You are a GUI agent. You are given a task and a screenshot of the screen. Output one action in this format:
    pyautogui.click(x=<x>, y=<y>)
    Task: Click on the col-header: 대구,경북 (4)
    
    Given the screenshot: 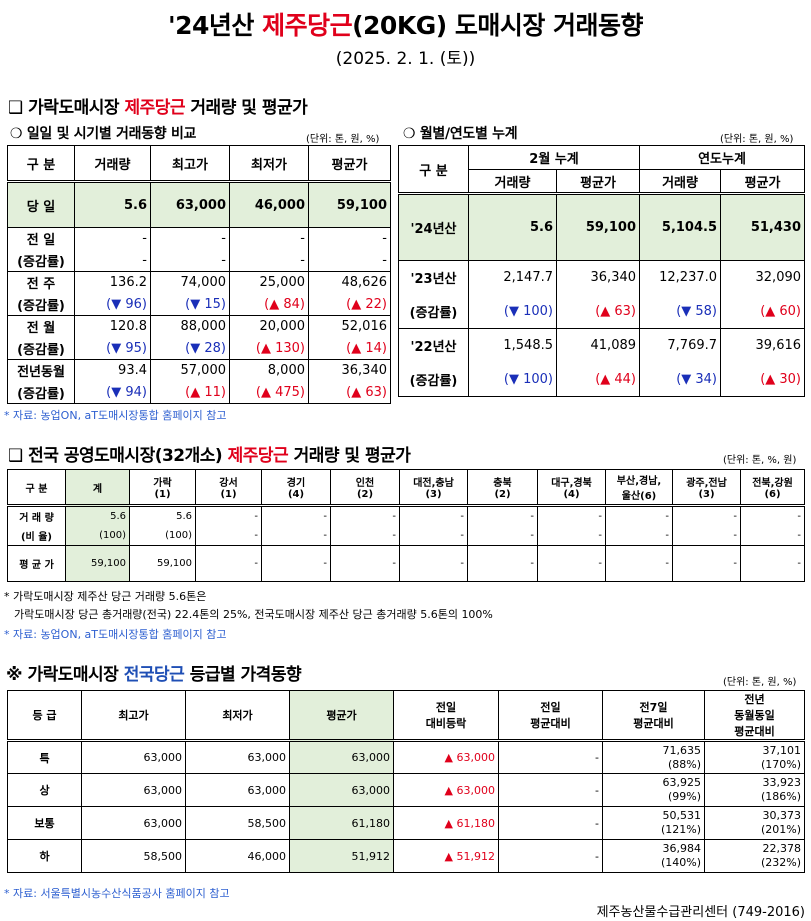 What is the action you would take?
    pyautogui.click(x=571, y=487)
    